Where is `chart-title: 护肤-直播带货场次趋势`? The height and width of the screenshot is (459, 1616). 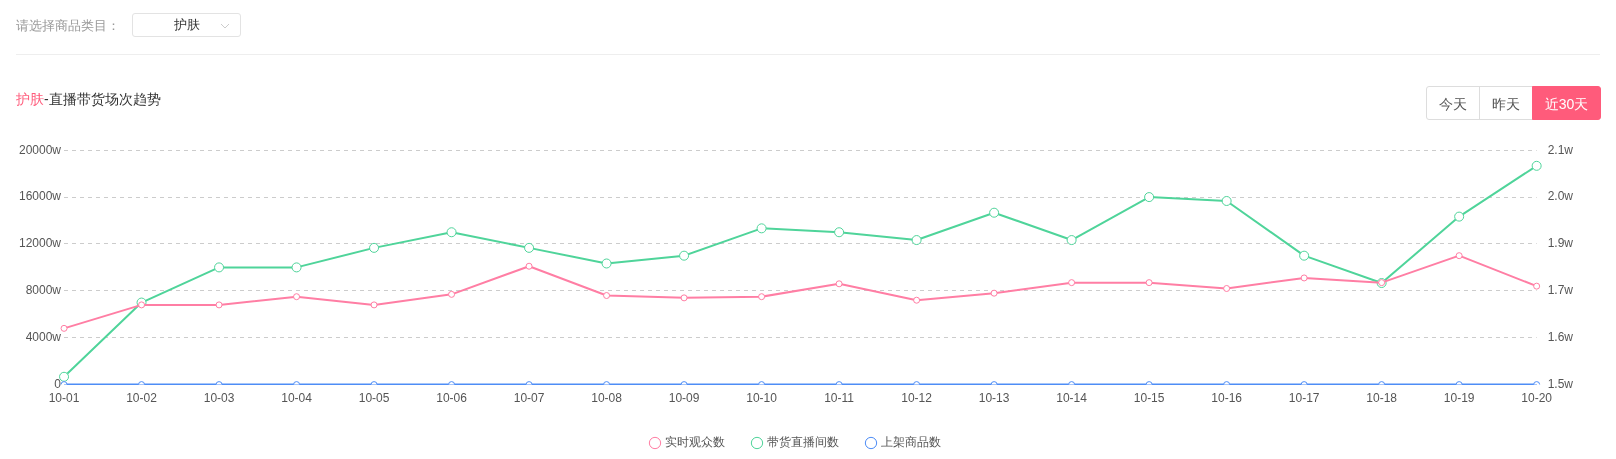 chart-title: 护肤-直播带货场次趋势 is located at coordinates (88, 100).